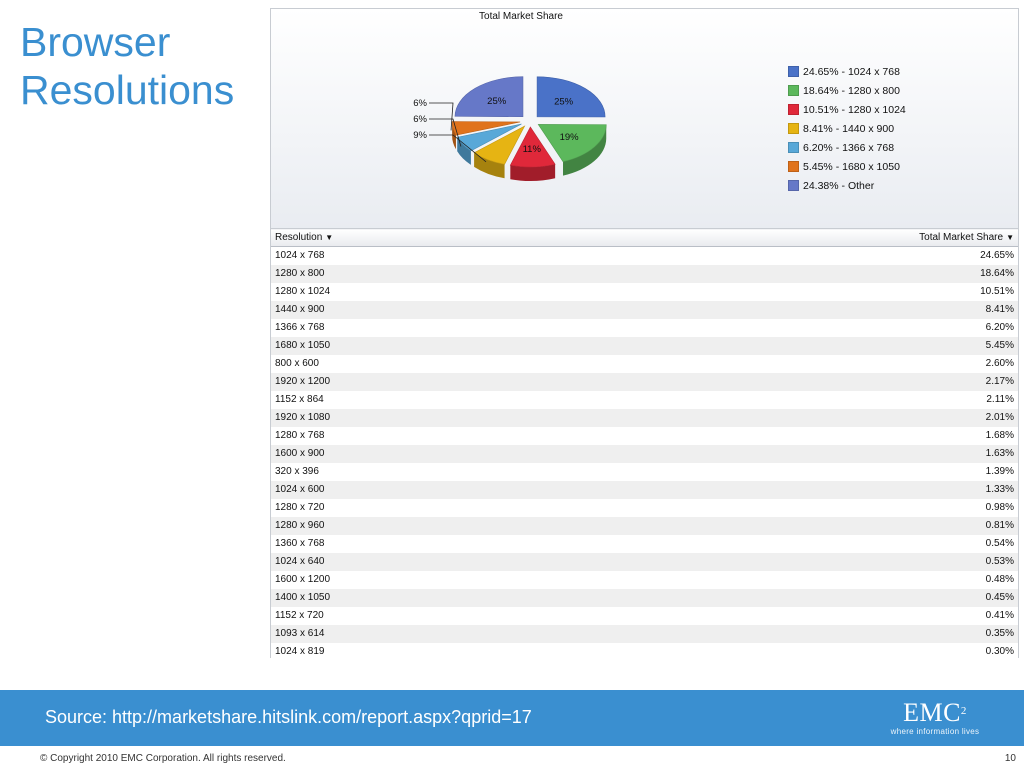 The height and width of the screenshot is (768, 1024). Describe the element at coordinates (303, 291) in the screenshot. I see `resolution-cell: 1280 x 1024` at that location.